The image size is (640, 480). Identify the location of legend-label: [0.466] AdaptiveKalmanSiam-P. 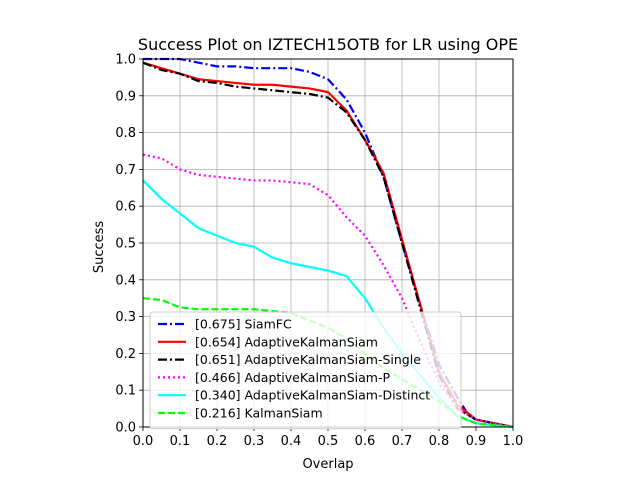
(292, 377).